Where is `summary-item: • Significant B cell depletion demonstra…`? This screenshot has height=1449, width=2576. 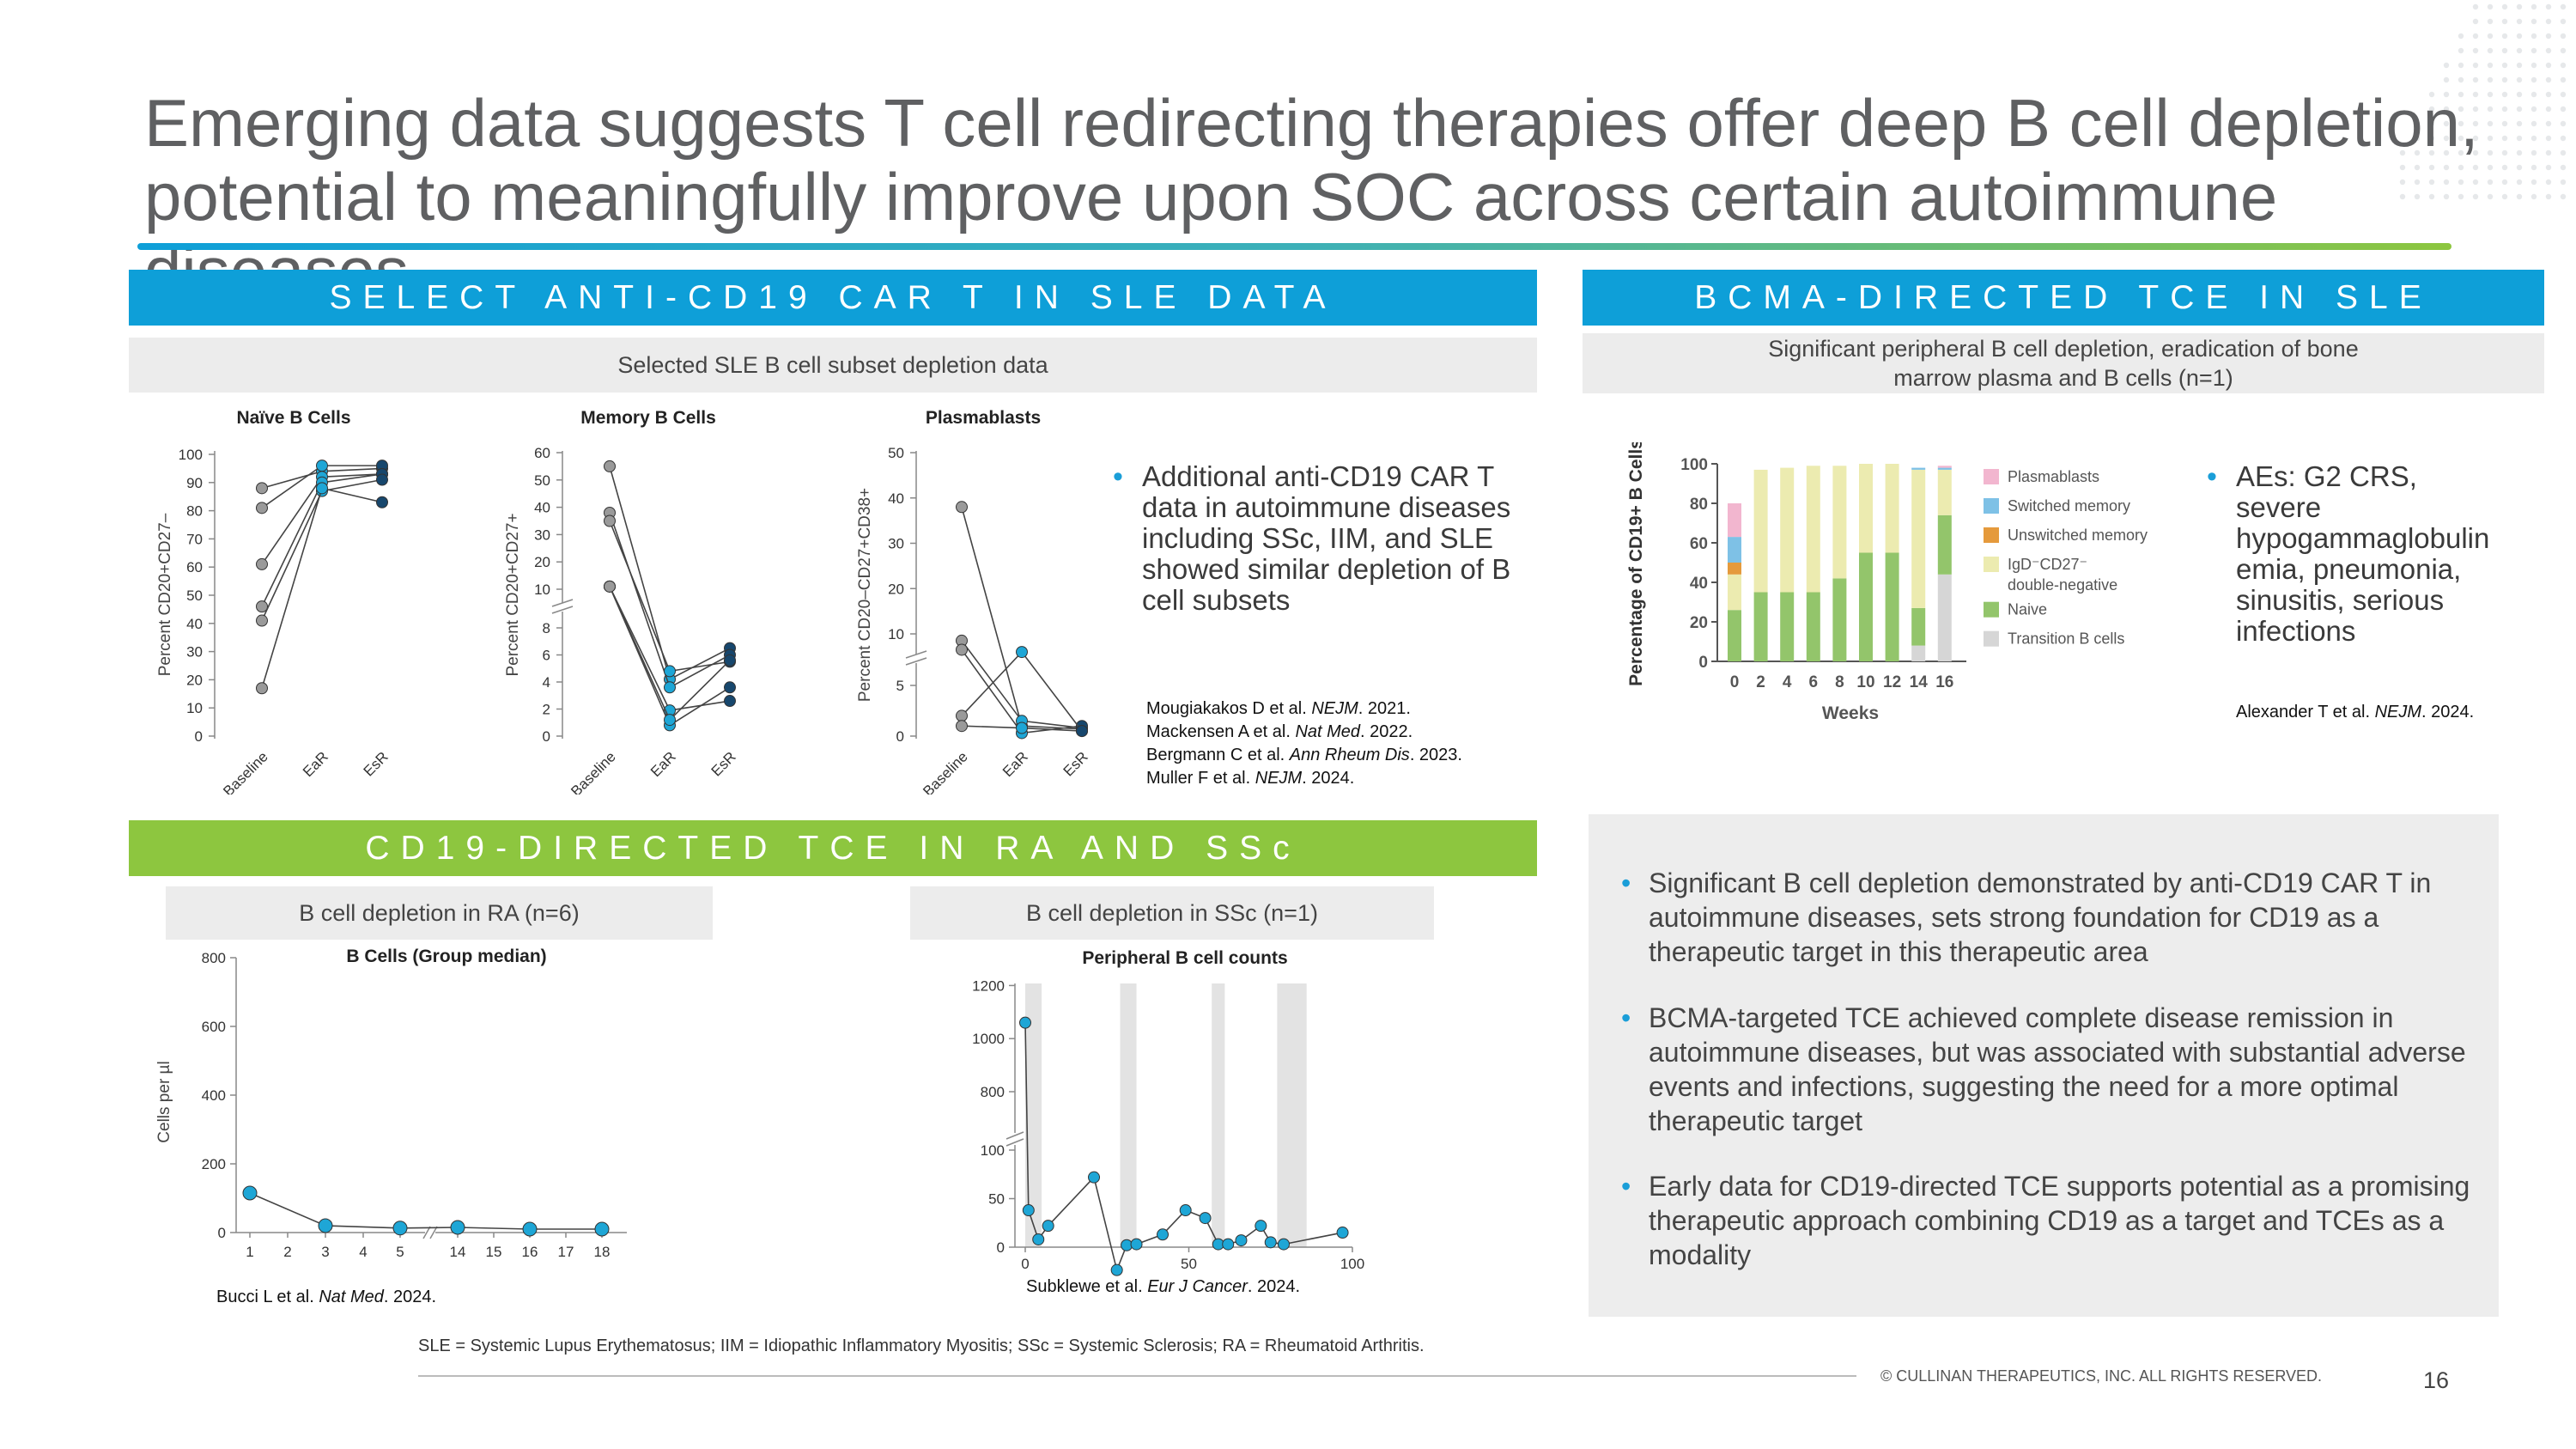
summary-item: • Significant B cell depletion demonstra… is located at coordinates (2047, 917).